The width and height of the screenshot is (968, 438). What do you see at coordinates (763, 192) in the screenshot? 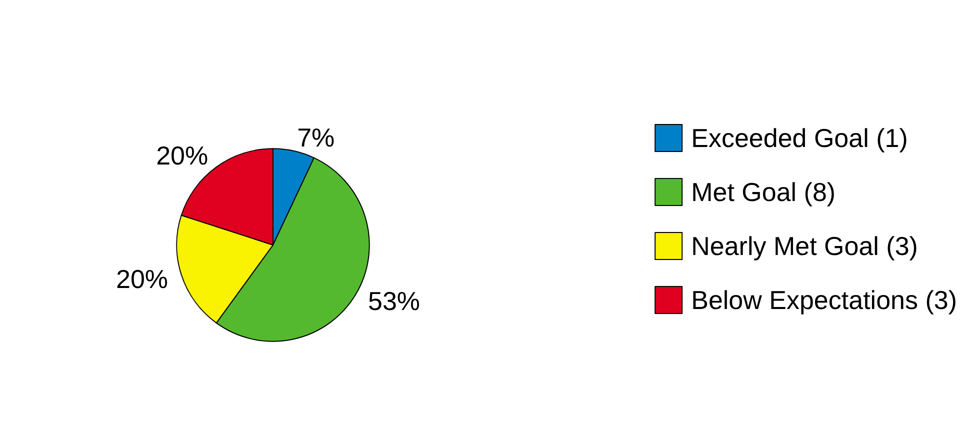
I see `legend-label: Met Goal (8)` at bounding box center [763, 192].